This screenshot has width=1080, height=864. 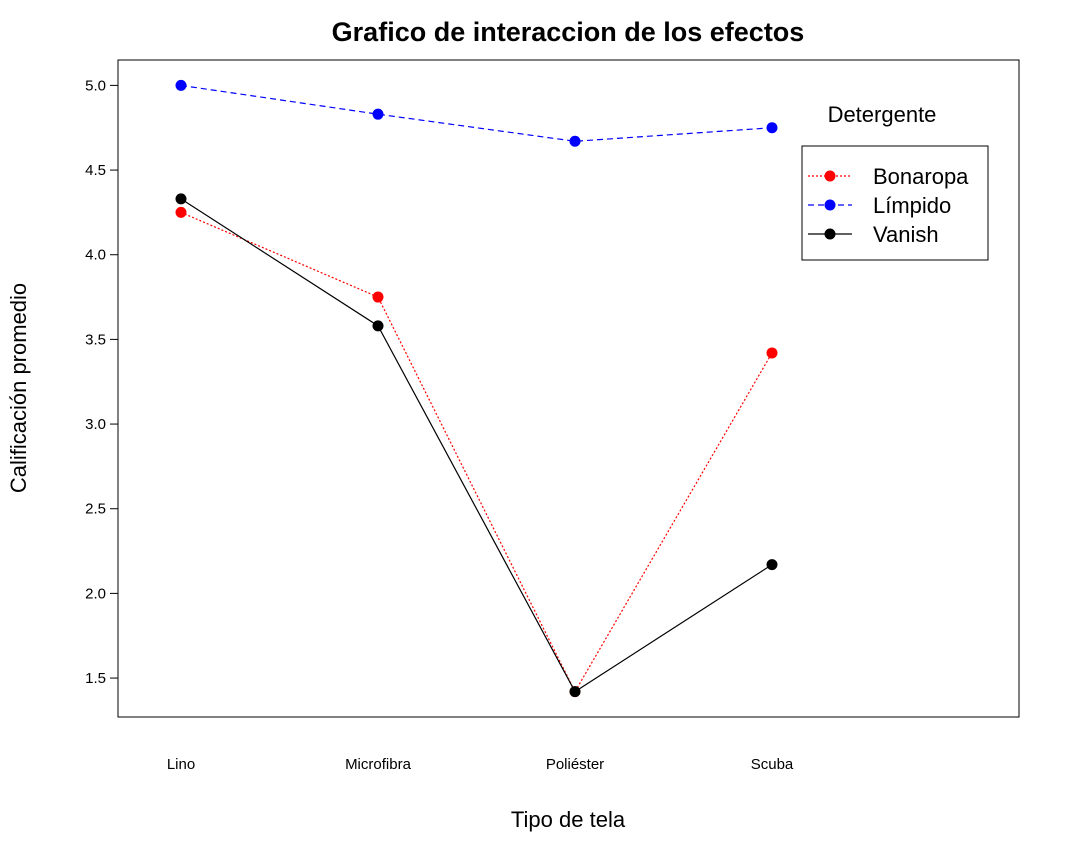 What do you see at coordinates (568, 819) in the screenshot?
I see `x-axis-label: Tipo de tela` at bounding box center [568, 819].